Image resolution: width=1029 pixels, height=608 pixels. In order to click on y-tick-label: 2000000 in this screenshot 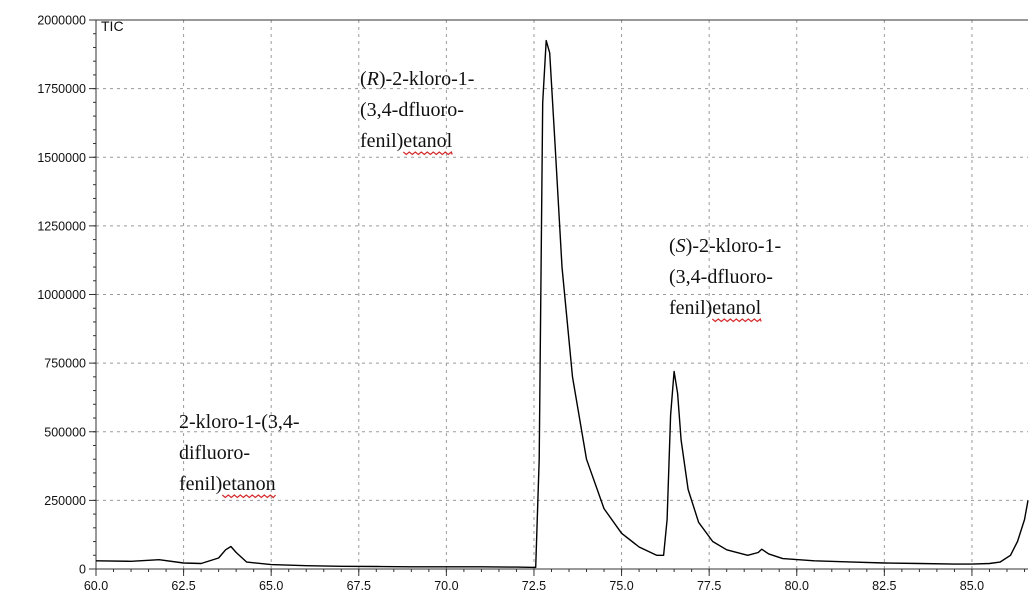, I will do `click(61, 21)`.